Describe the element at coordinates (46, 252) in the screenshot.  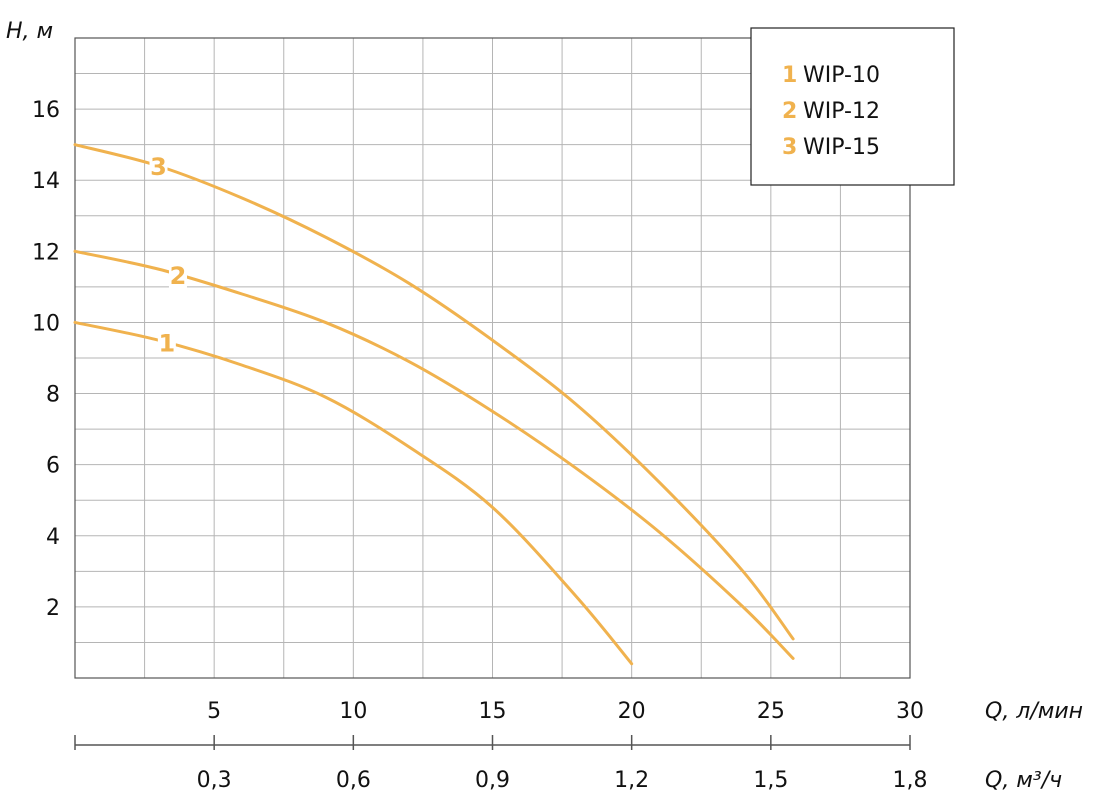
I see `y-tick-label: 12` at that location.